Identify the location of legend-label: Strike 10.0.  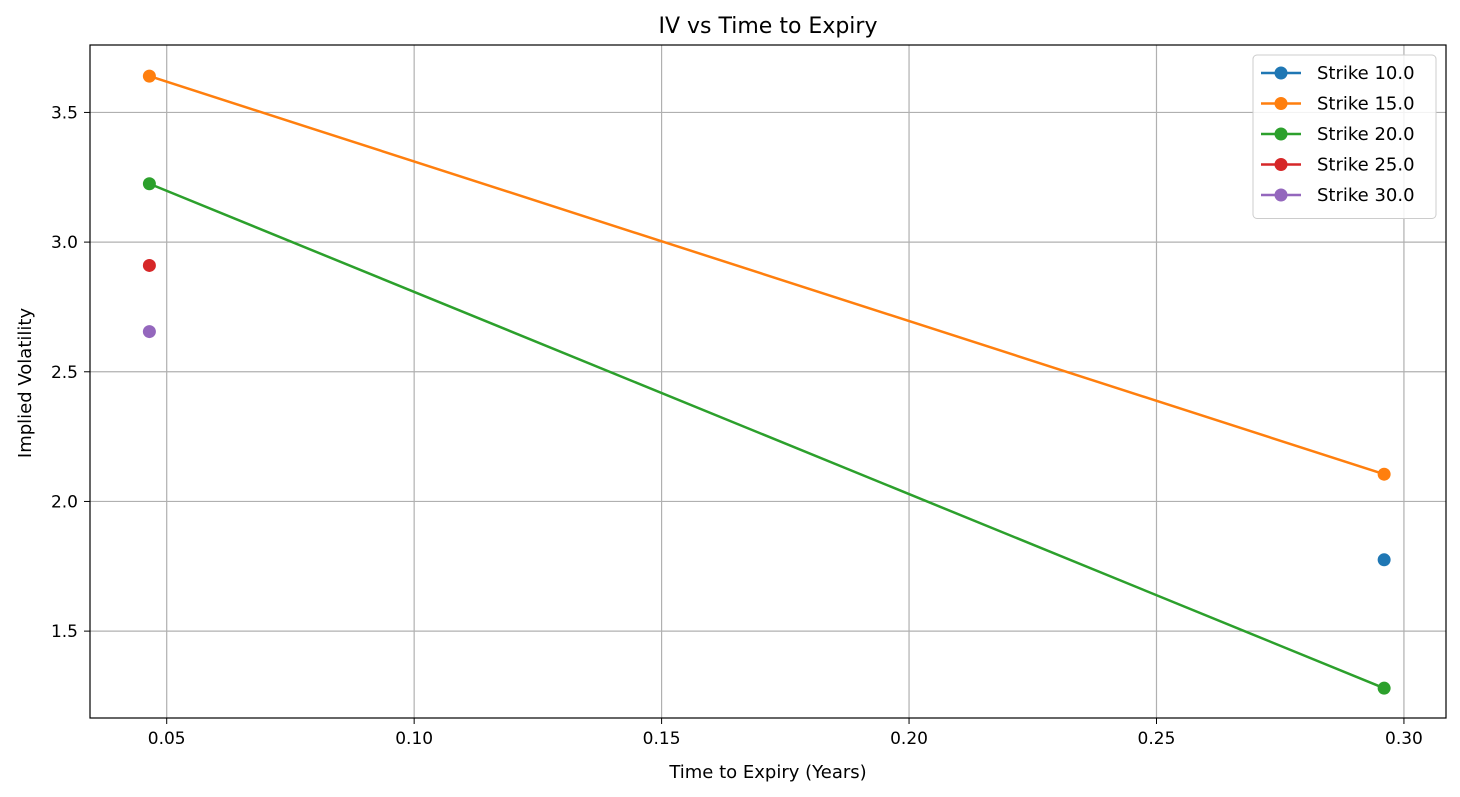
(1366, 73).